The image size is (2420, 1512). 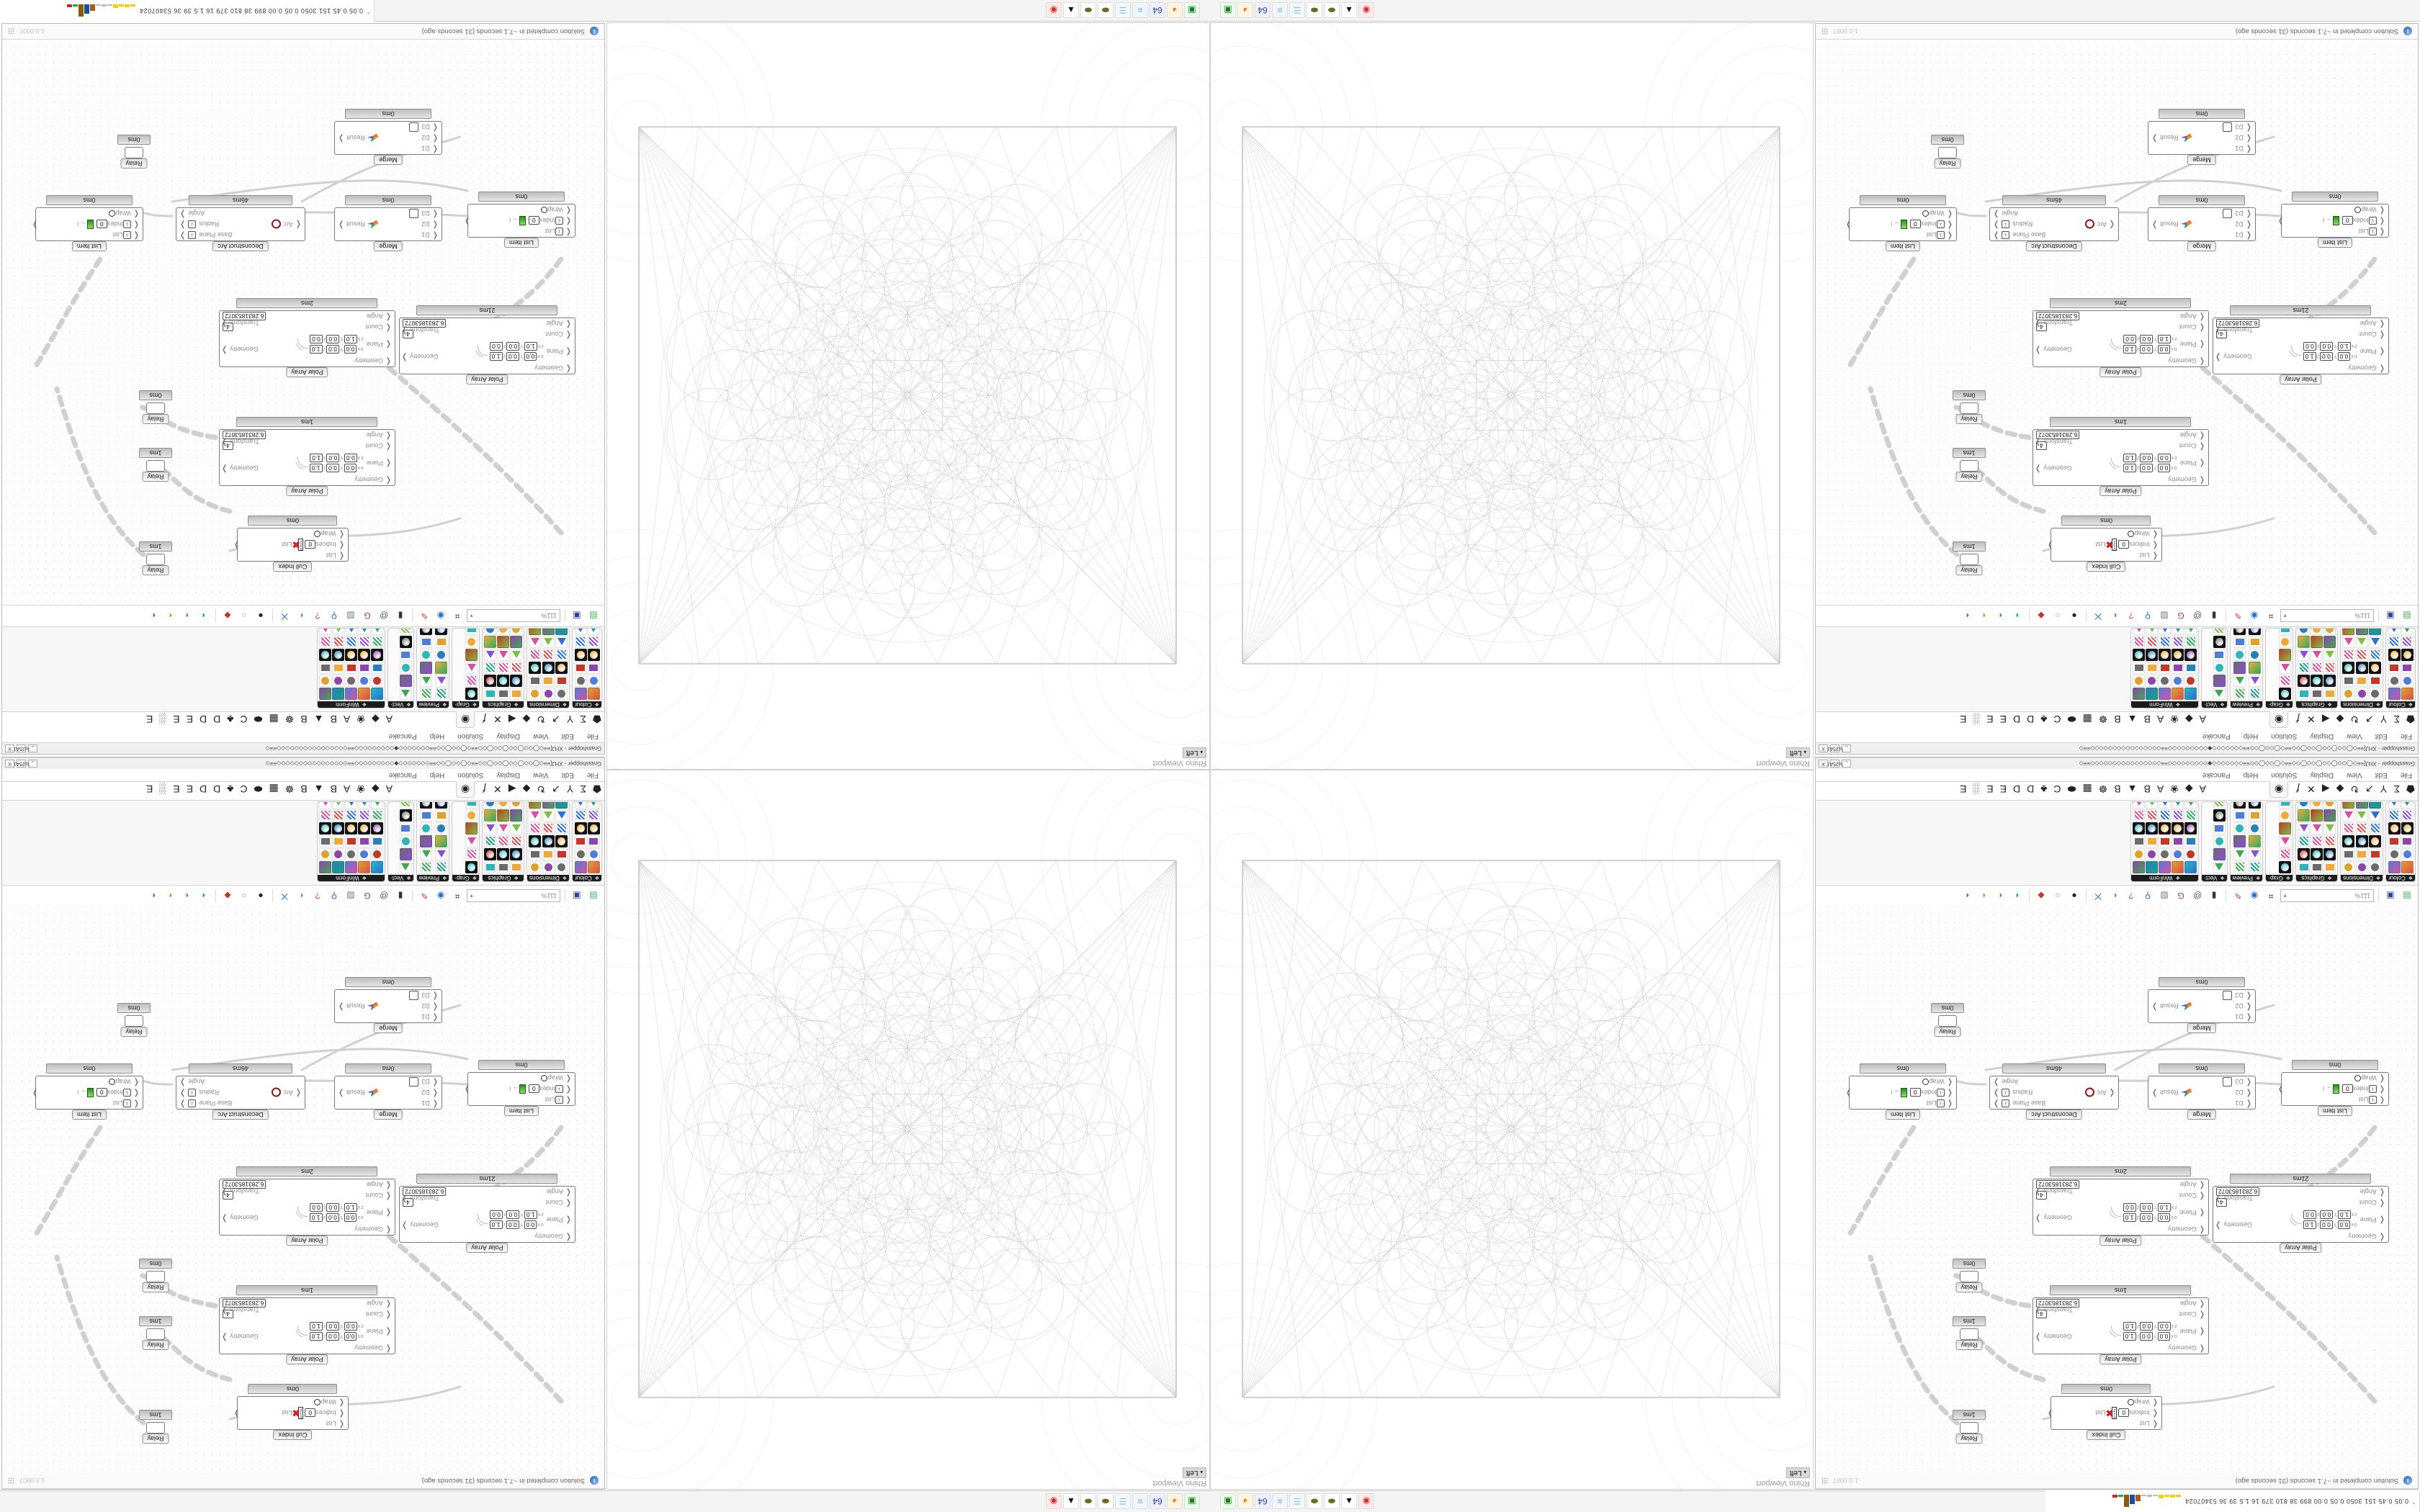 I want to click on gfx-yin-icon, so click(x=516, y=681).